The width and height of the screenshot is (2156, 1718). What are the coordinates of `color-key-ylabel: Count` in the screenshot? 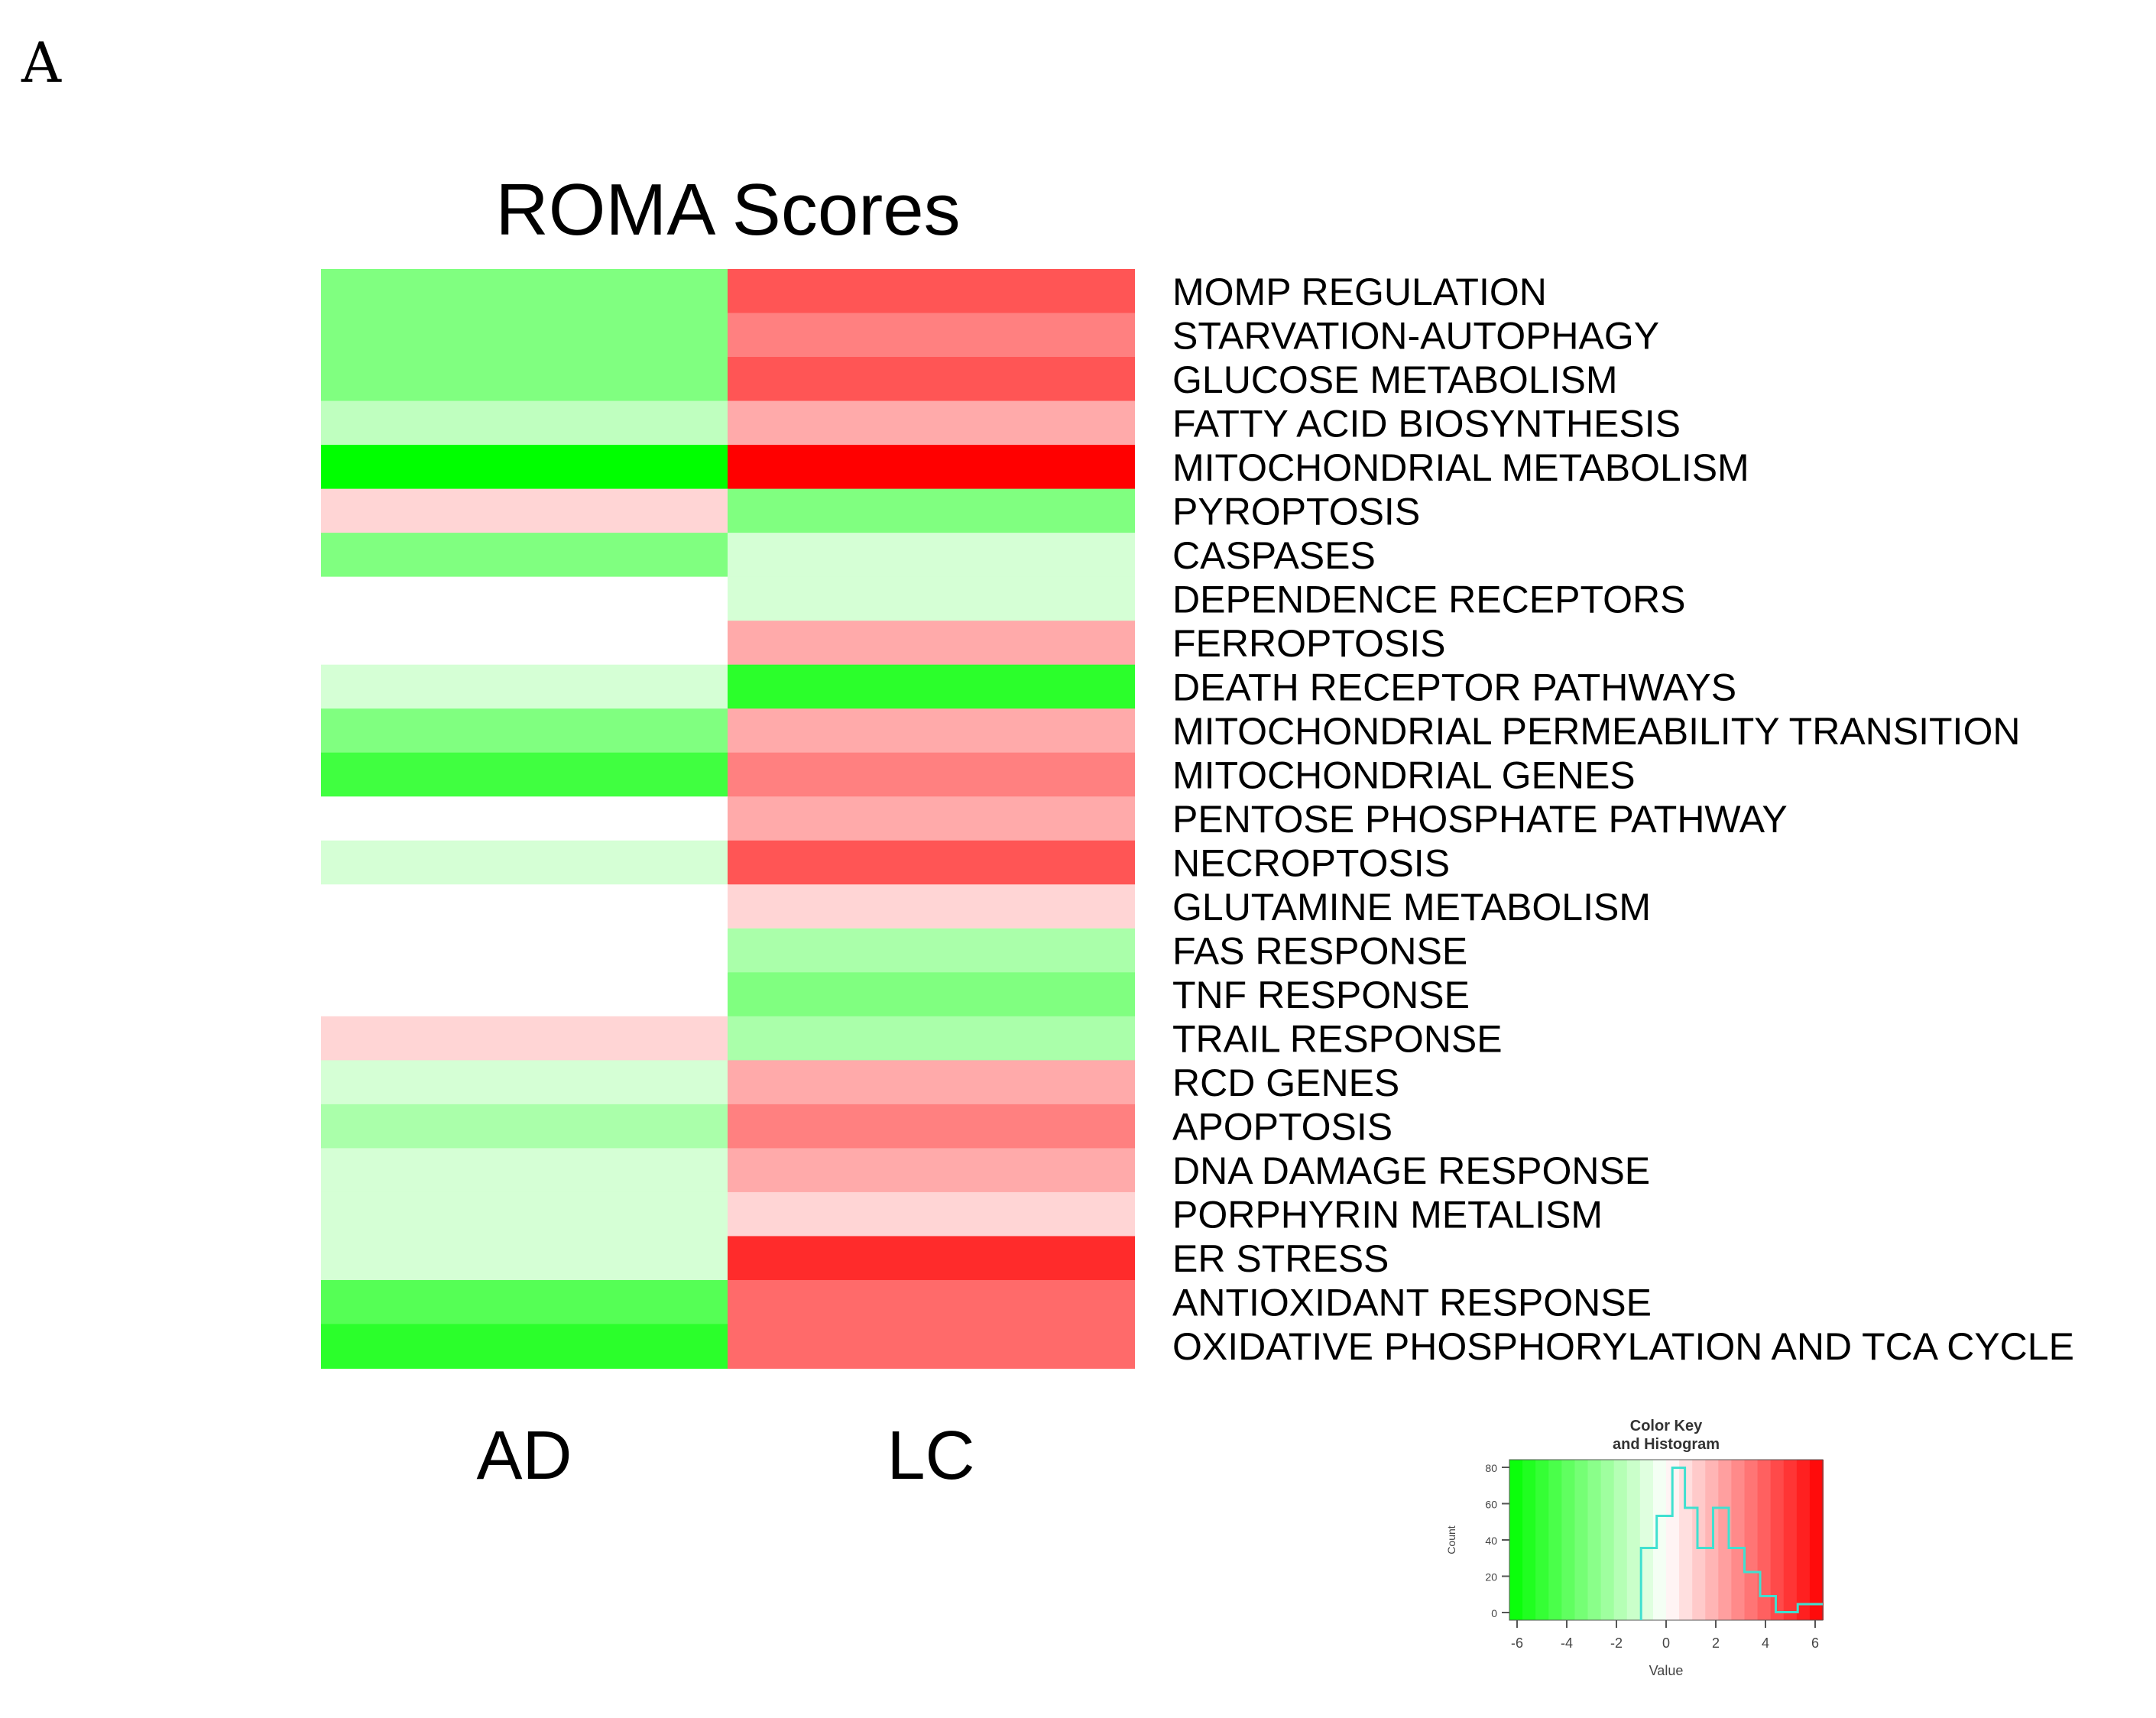 It's located at (1451, 1539).